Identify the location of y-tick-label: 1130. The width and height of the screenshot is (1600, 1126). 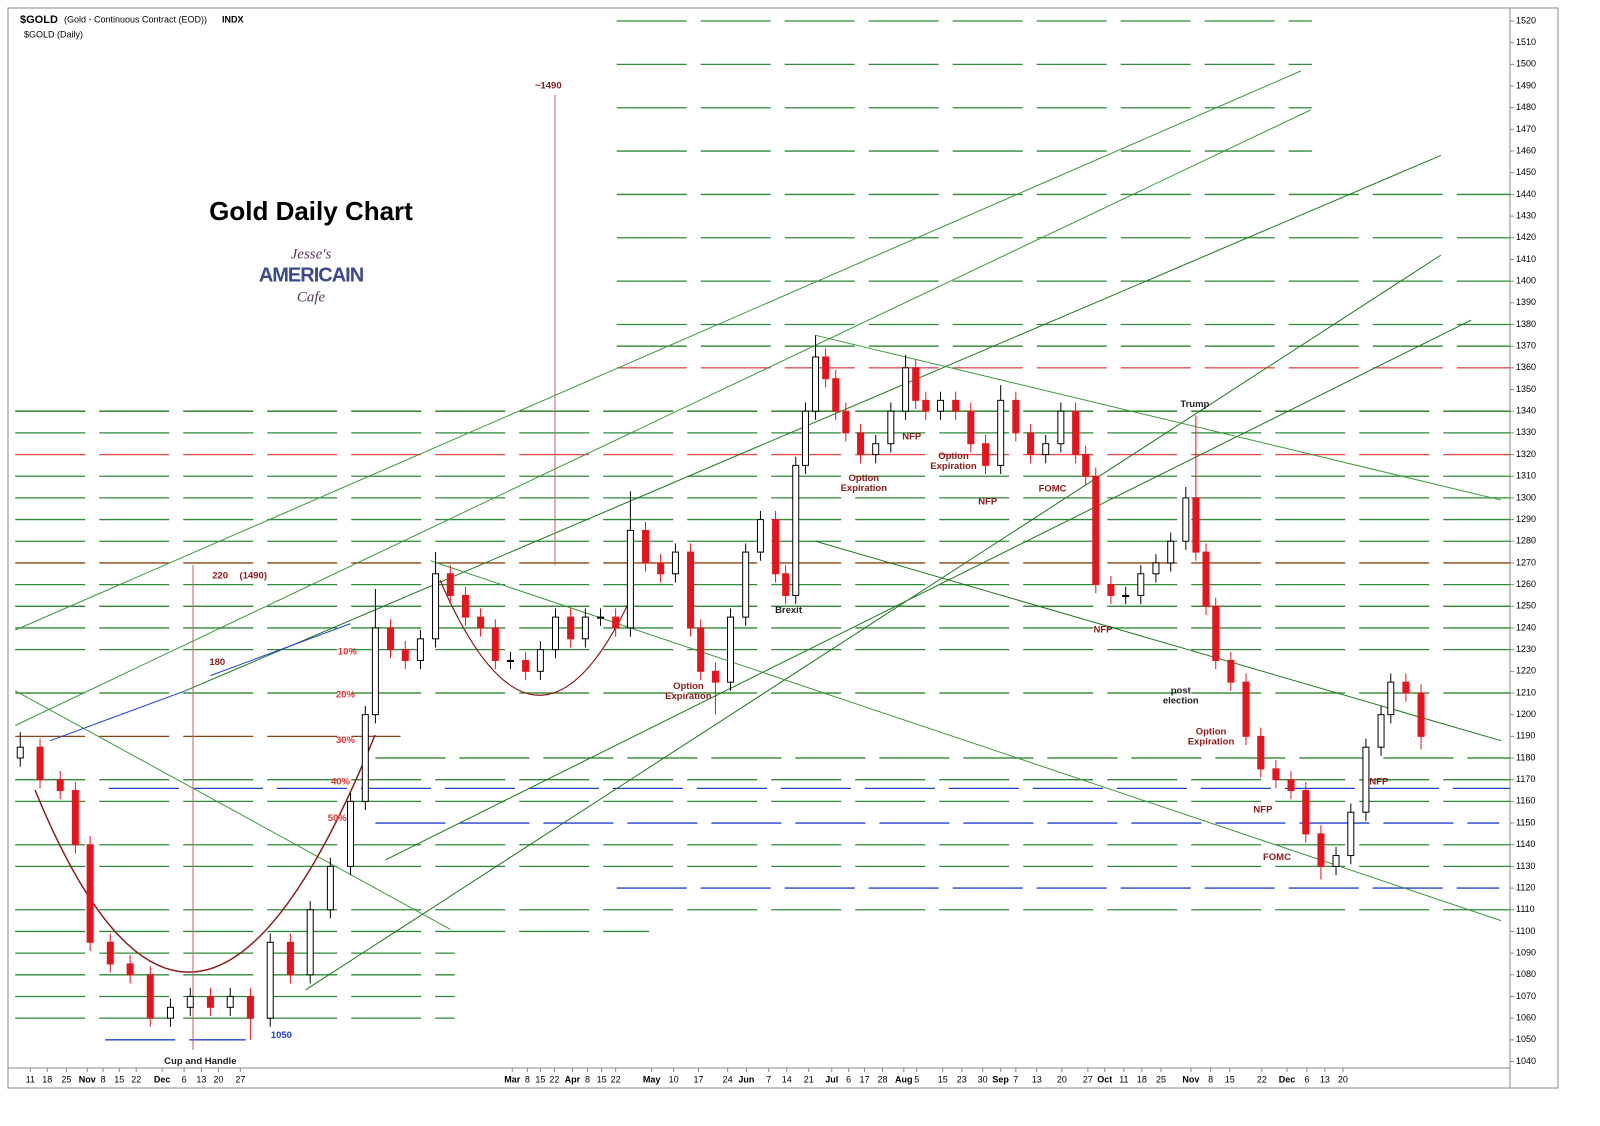
(1525, 866).